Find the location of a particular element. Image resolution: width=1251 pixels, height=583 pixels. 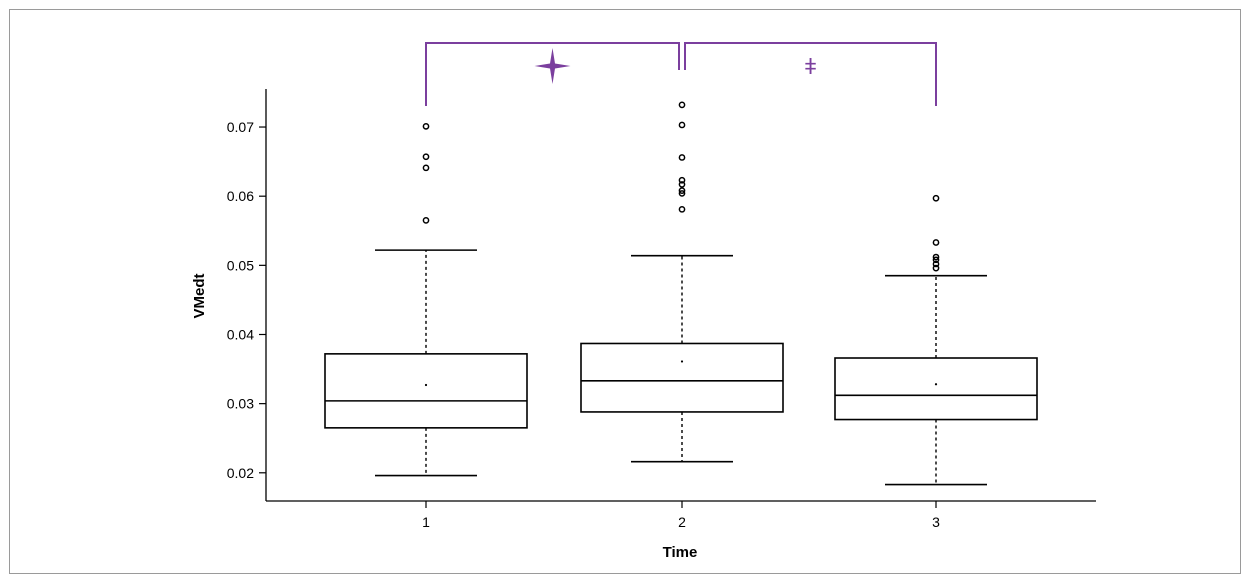

x-tick-label: 3 is located at coordinates (936, 522).